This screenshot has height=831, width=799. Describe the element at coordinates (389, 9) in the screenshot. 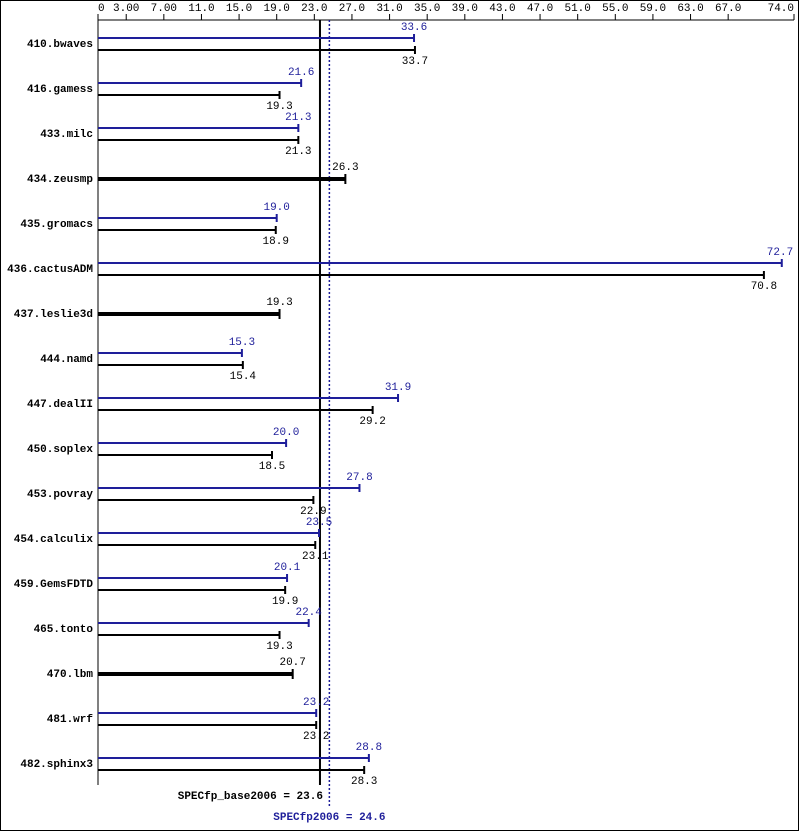

I see `x-tick-label: 31.0` at that location.